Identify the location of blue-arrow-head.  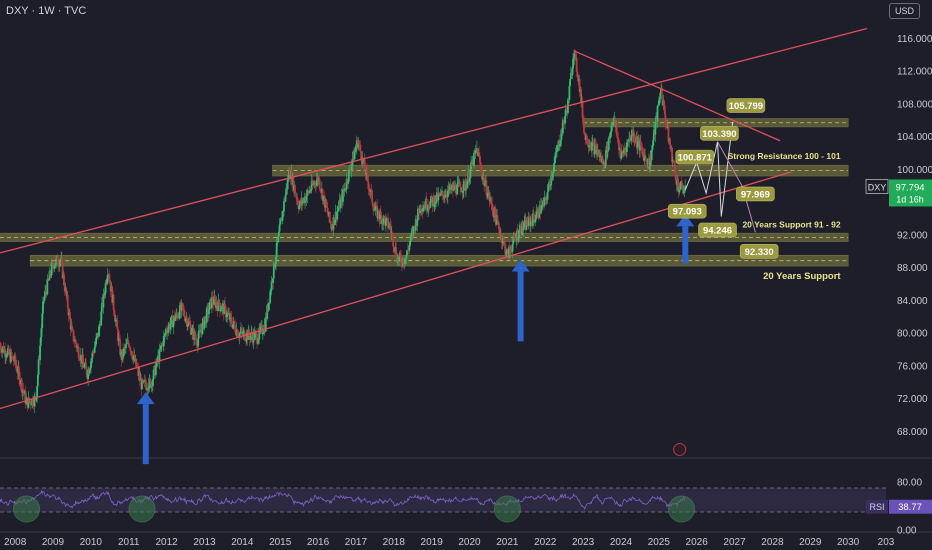
(685, 220).